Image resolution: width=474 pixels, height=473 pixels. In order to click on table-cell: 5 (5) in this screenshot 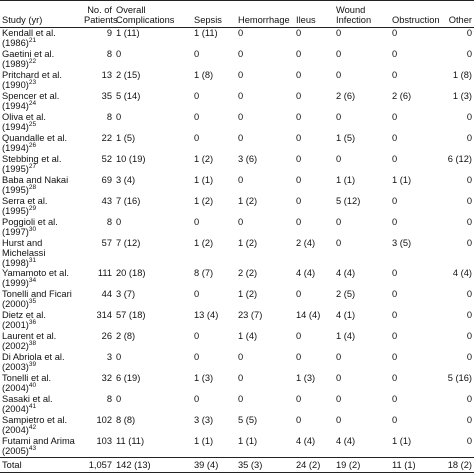, I will do `click(248, 420)`.